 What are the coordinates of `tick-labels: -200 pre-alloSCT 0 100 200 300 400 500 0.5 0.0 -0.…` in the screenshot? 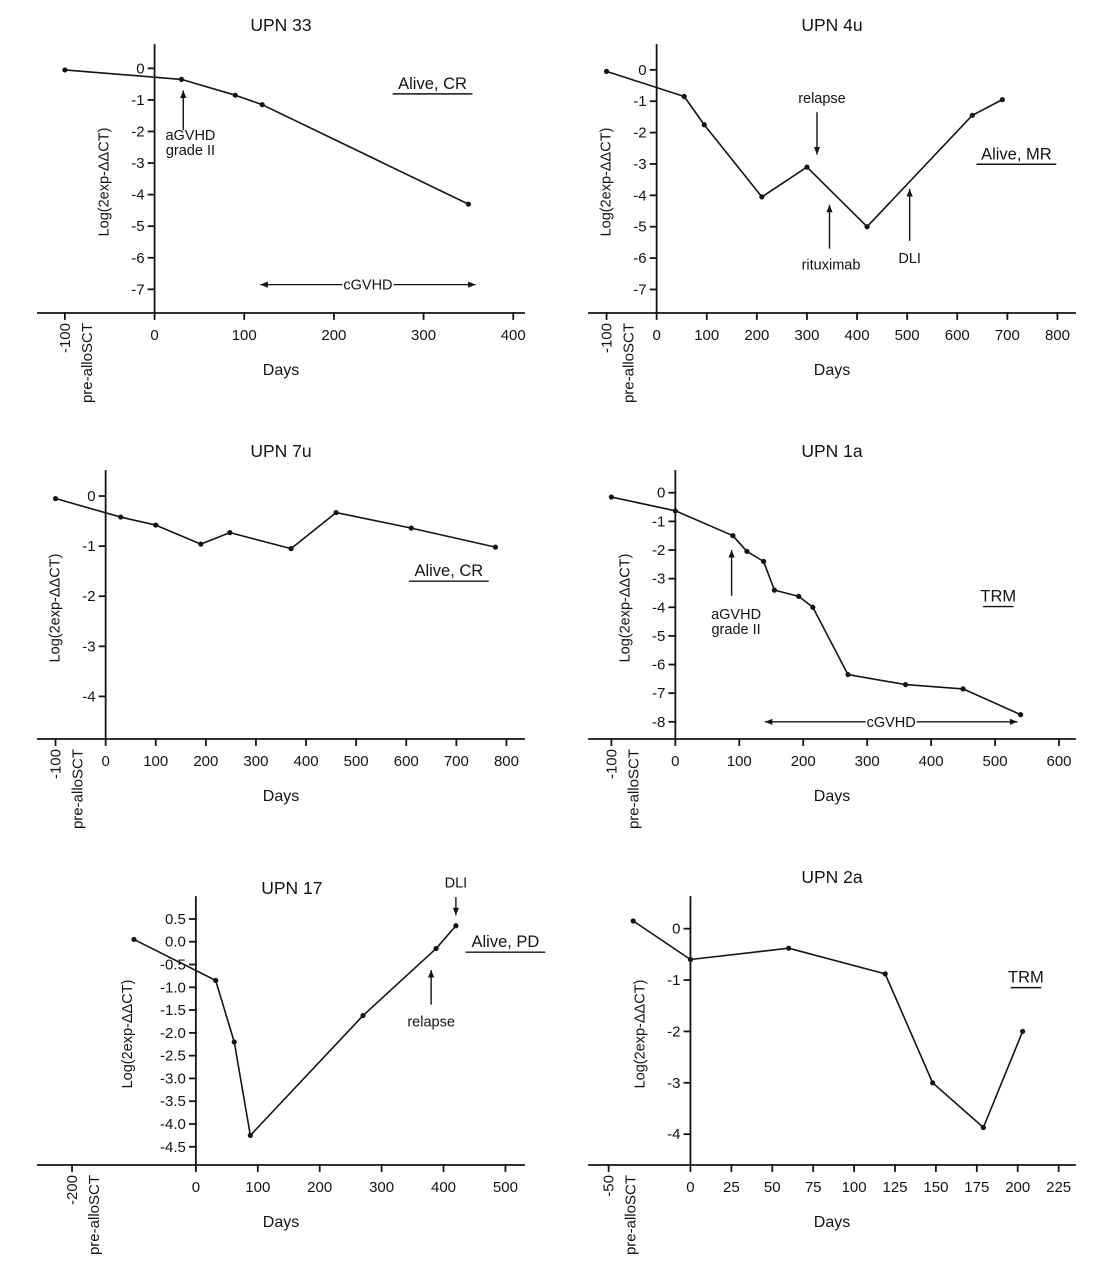 It's located at (291, 1083).